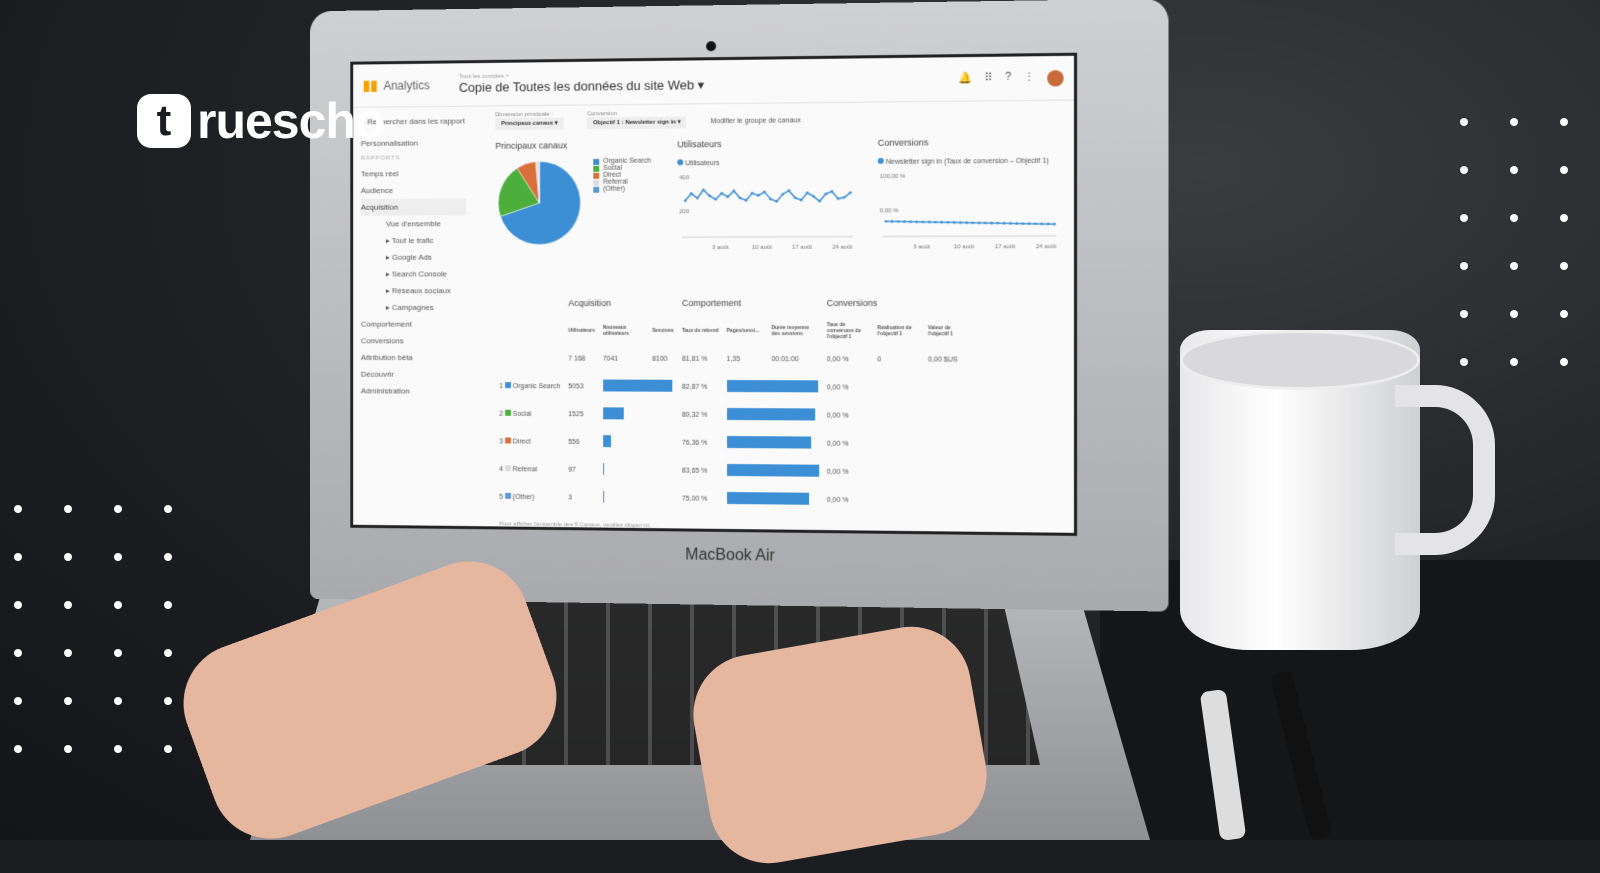 This screenshot has width=1600, height=873. I want to click on y-tick: 200, so click(684, 212).